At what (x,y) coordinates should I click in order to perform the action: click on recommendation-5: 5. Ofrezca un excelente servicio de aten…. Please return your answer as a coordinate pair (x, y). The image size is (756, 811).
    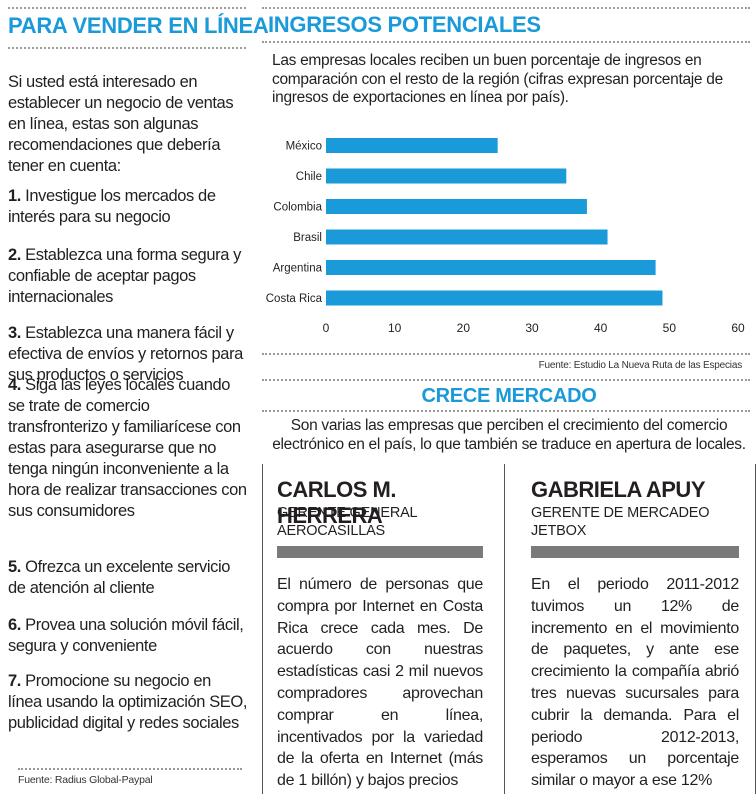
    Looking at the image, I should click on (128, 578).